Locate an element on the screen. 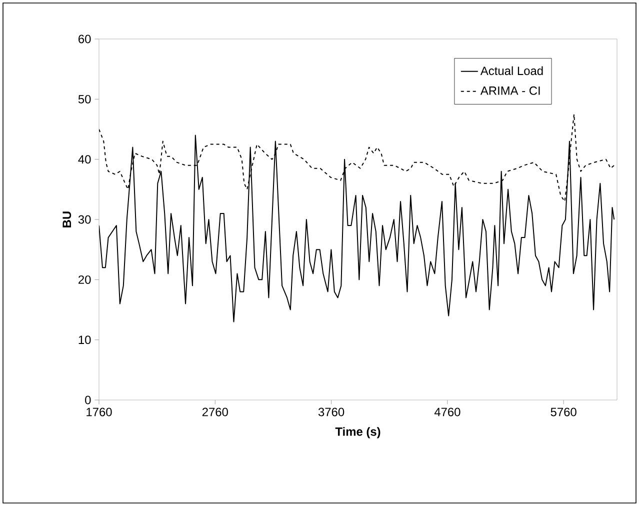  x-tick-label: 3760 is located at coordinates (331, 412).